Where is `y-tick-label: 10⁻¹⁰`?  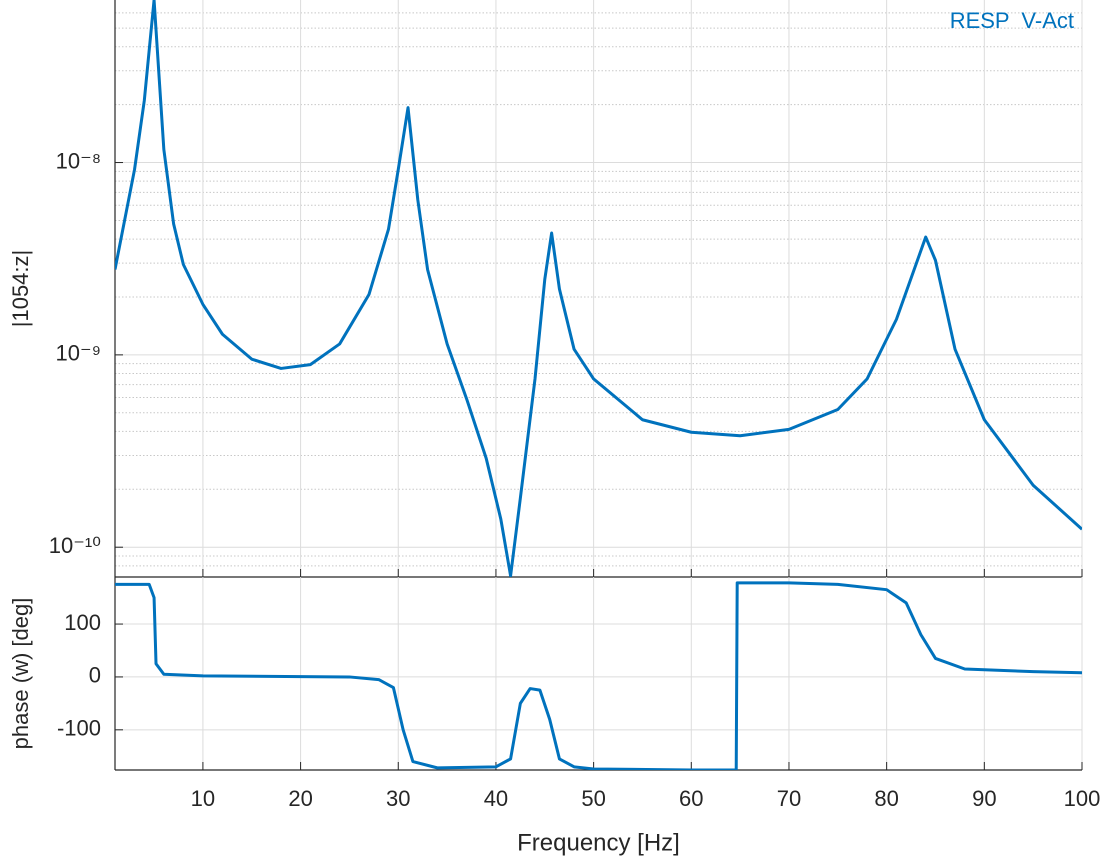
y-tick-label: 10⁻¹⁰ is located at coordinates (75, 545).